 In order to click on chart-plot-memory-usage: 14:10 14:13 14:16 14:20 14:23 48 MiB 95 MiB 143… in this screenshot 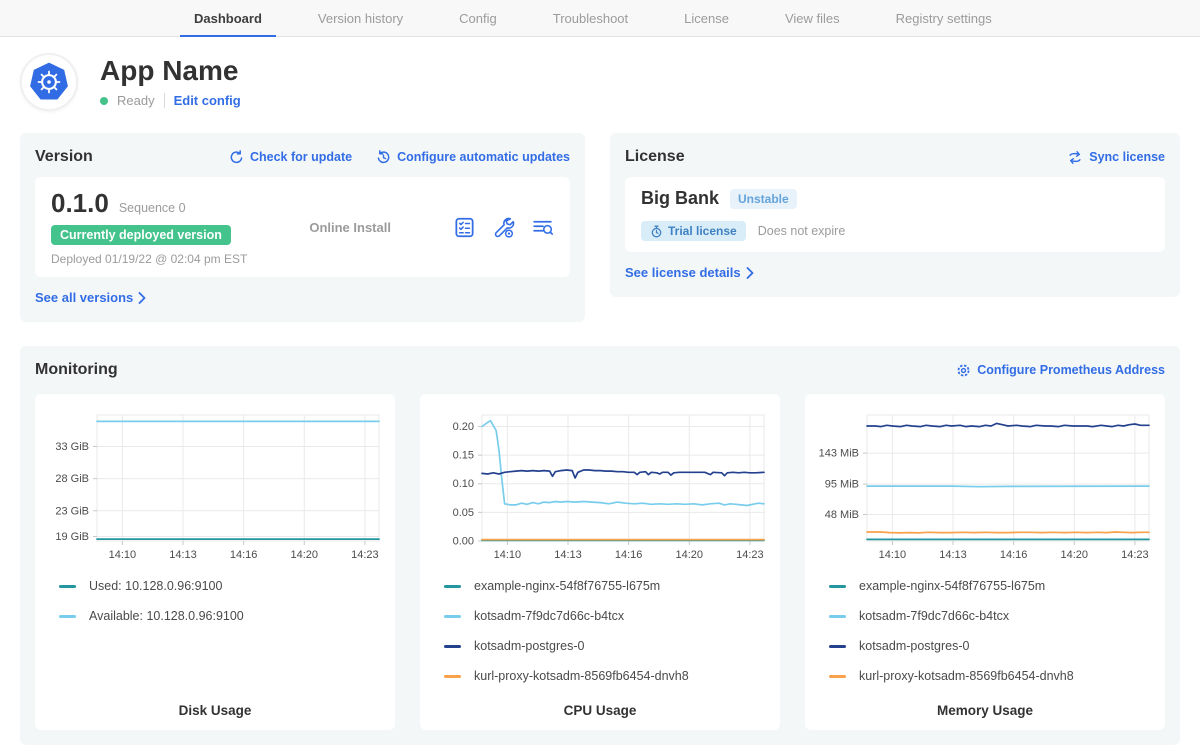, I will do `click(984, 487)`.